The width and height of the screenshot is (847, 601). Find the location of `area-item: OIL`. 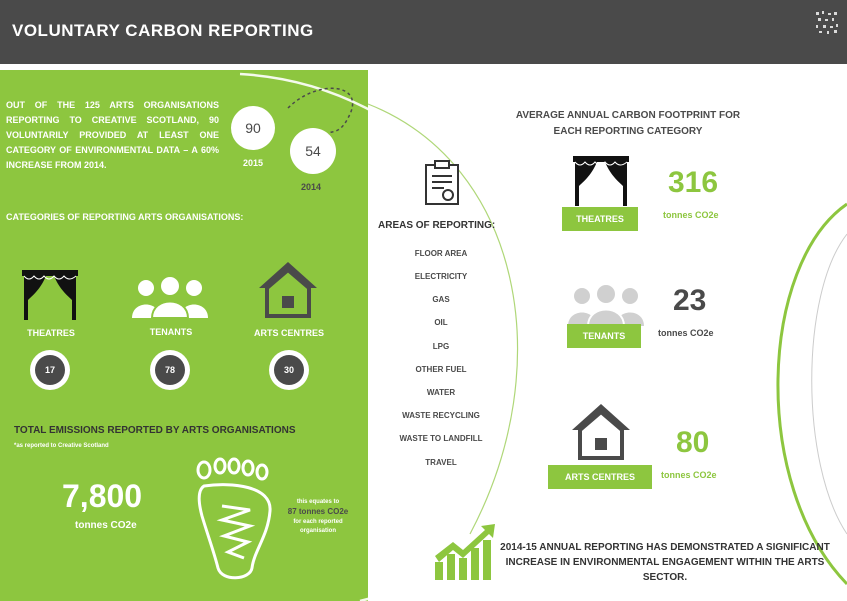

area-item: OIL is located at coordinates (441, 322).